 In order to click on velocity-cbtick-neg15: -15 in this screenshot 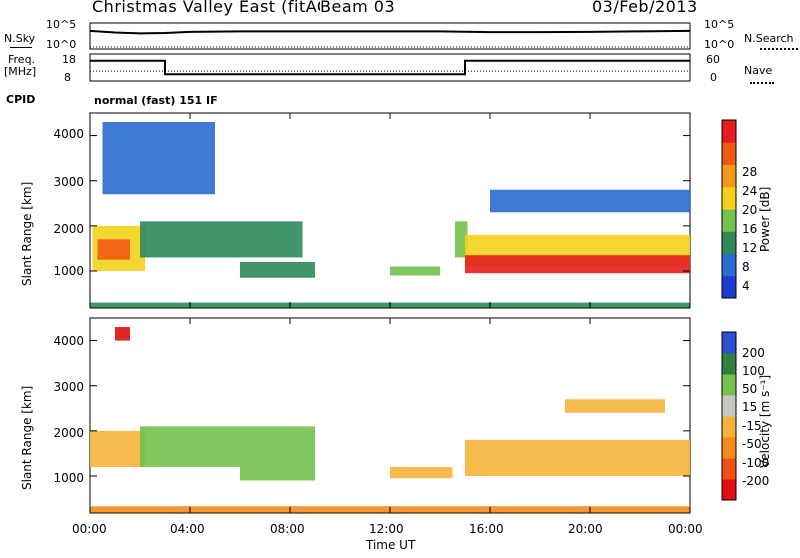, I will do `click(752, 426)`.